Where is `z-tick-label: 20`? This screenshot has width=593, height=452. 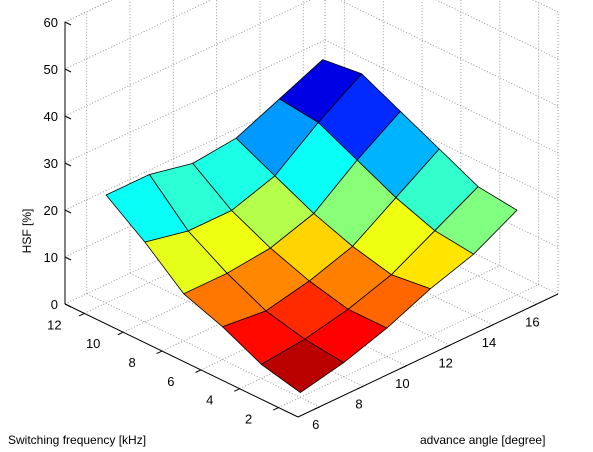
z-tick-label: 20 is located at coordinates (51, 210).